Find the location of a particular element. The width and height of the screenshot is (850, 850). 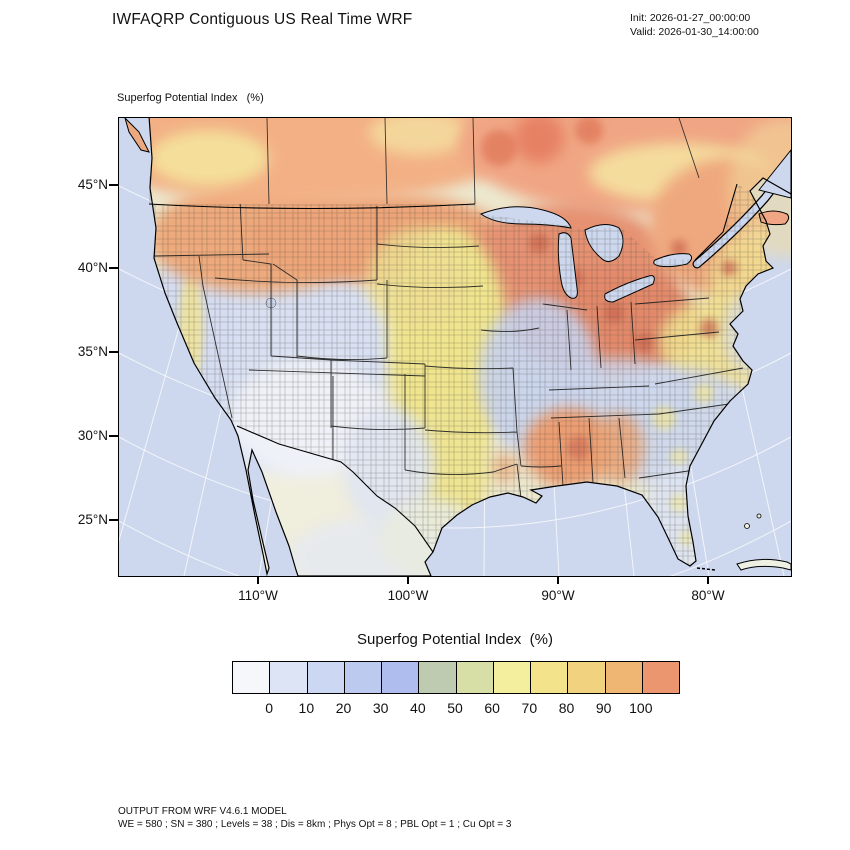

colorbar-tick-label: 90 is located at coordinates (603, 708).